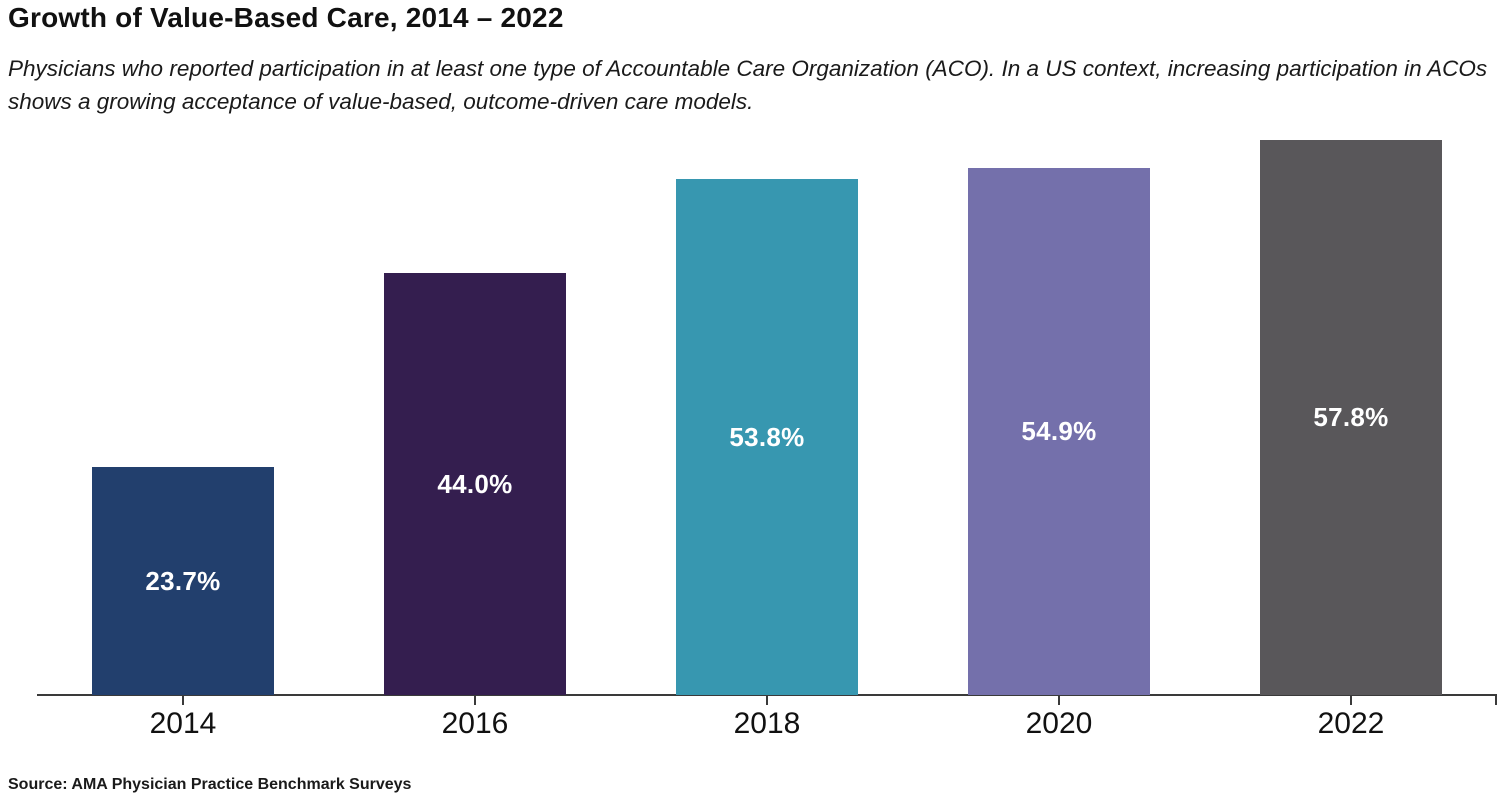 The width and height of the screenshot is (1505, 804). What do you see at coordinates (183, 723) in the screenshot?
I see `x-axis-label: 2014` at bounding box center [183, 723].